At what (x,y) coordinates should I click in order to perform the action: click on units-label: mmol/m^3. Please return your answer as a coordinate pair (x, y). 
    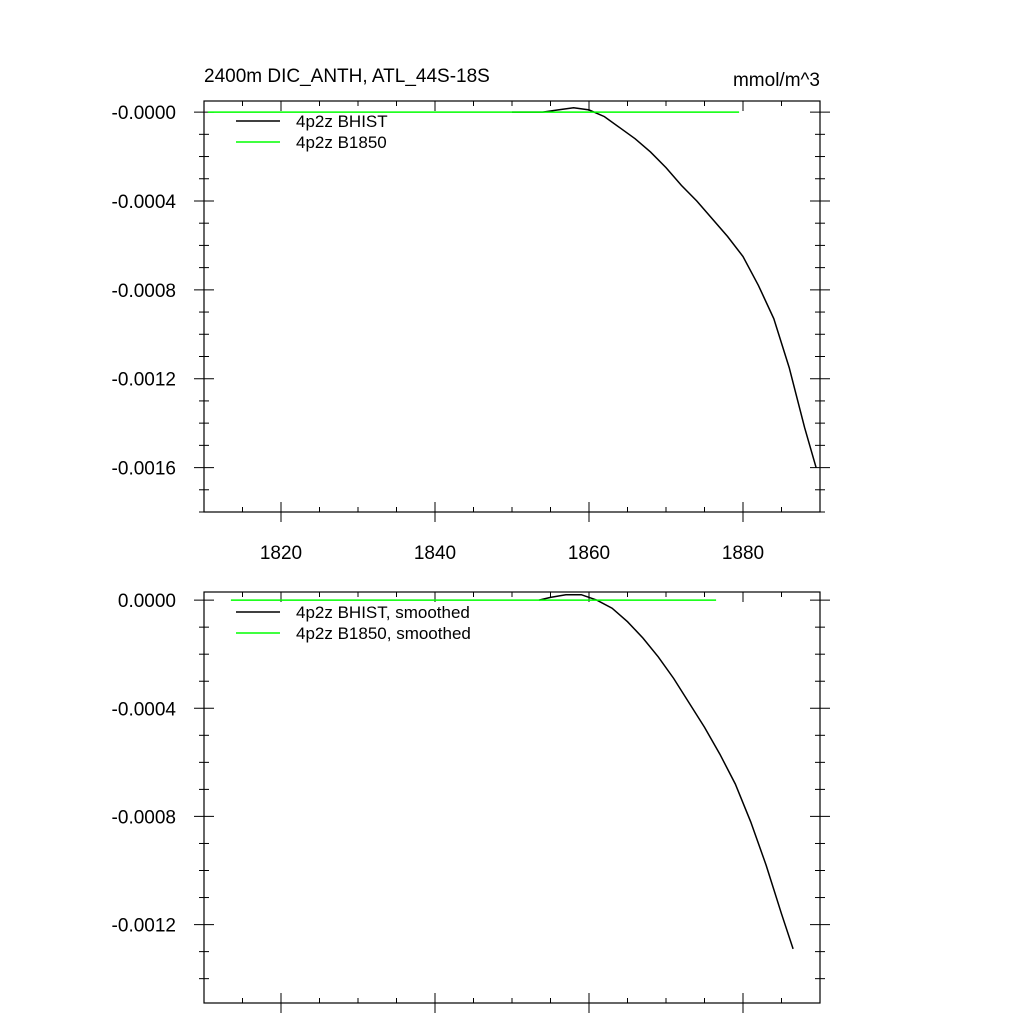
    Looking at the image, I should click on (776, 80).